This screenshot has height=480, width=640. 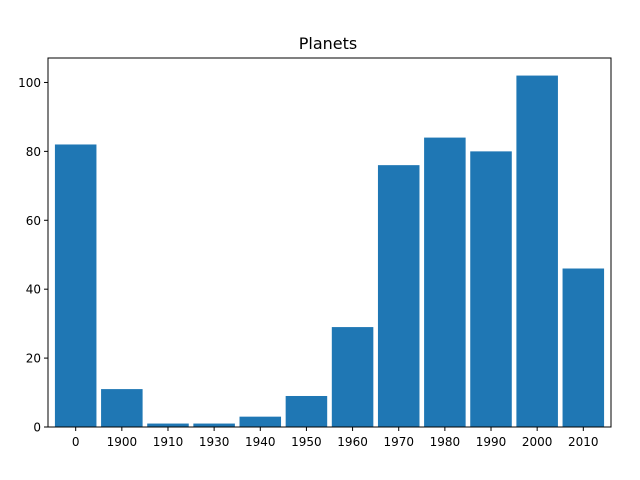 I want to click on bar-1930, so click(x=214, y=425).